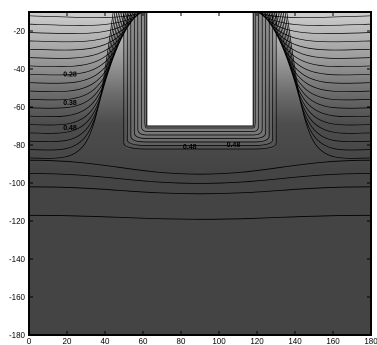  Describe the element at coordinates (17, 297) in the screenshot. I see `y-tick-label: -160` at that location.